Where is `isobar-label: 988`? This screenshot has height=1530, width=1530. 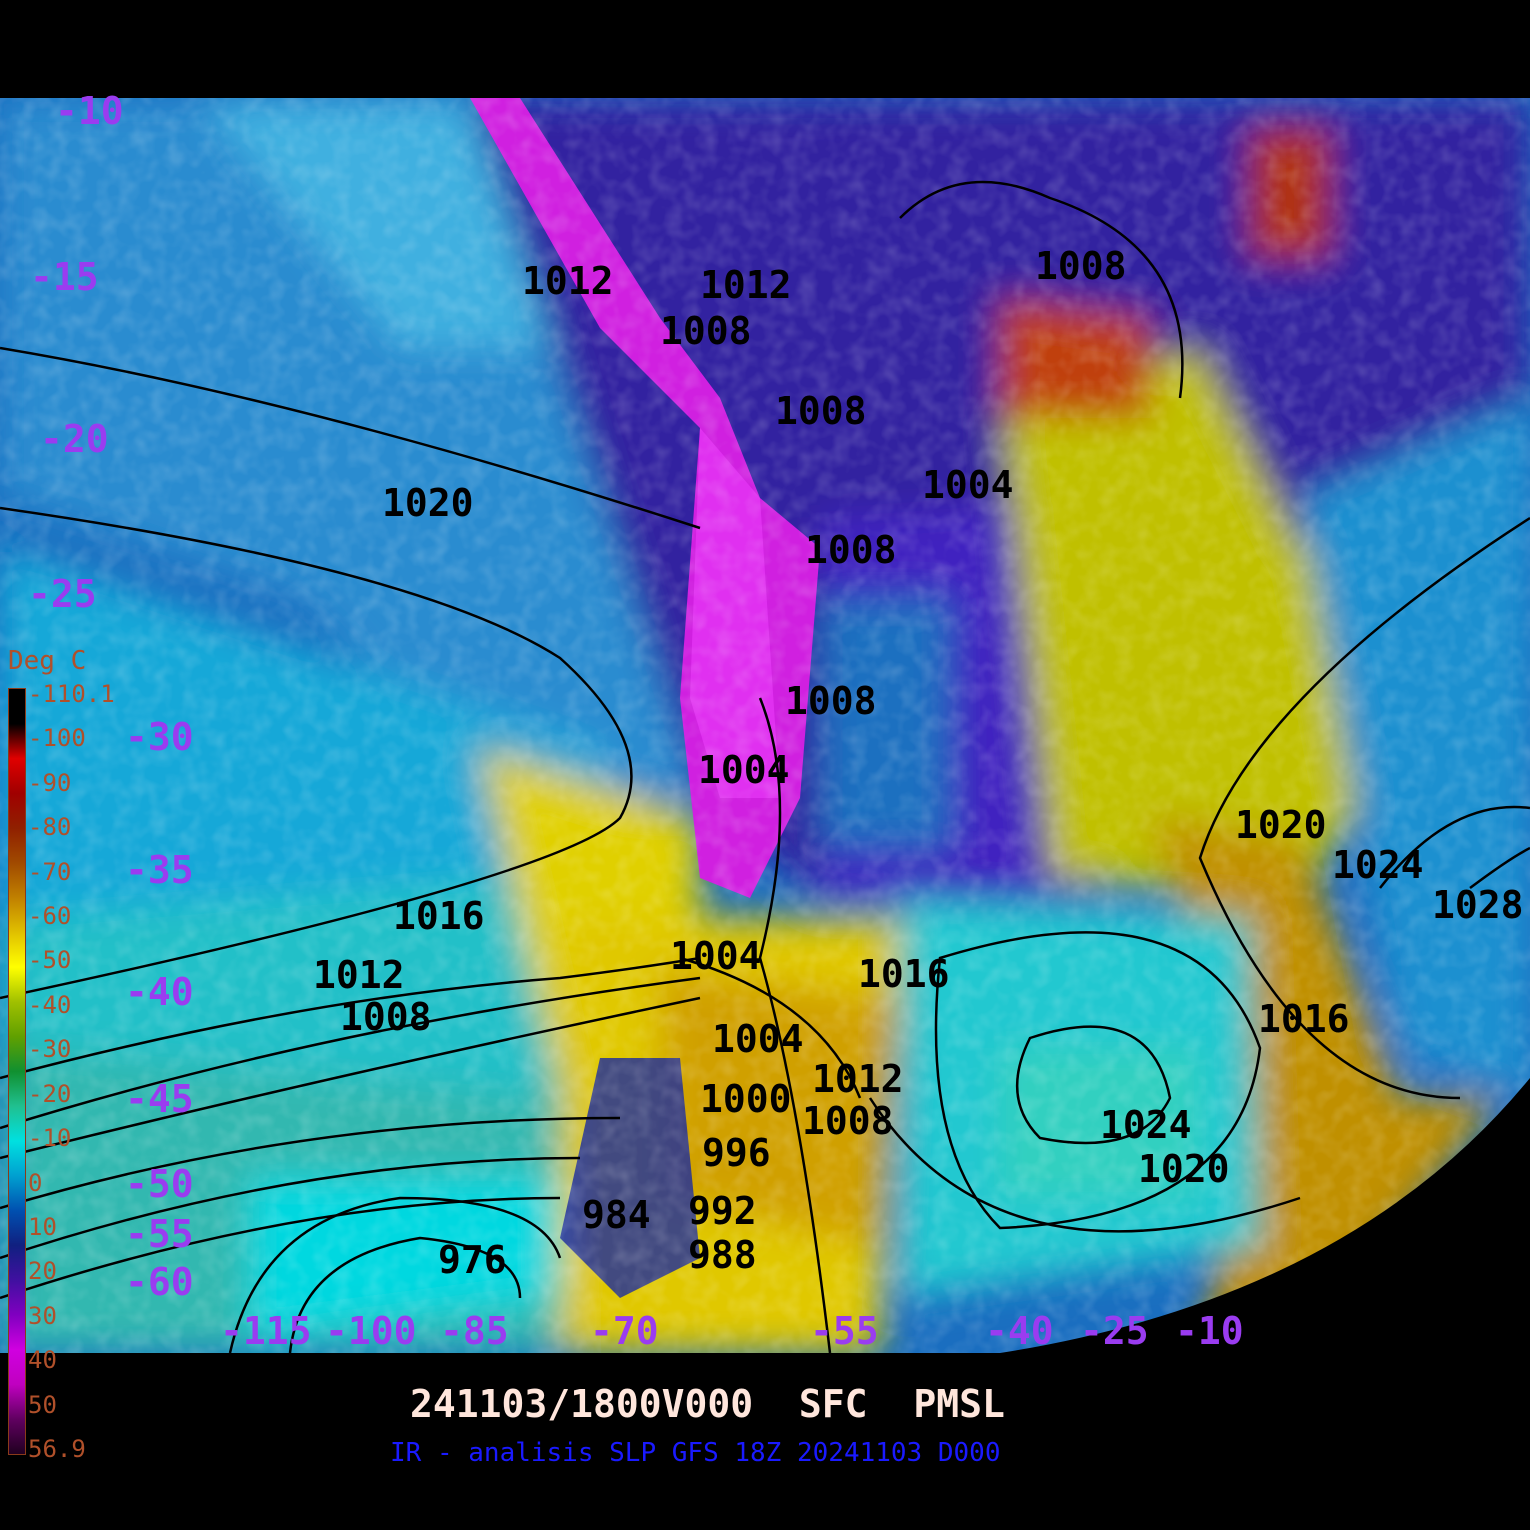
isobar-label: 988 is located at coordinates (722, 1255).